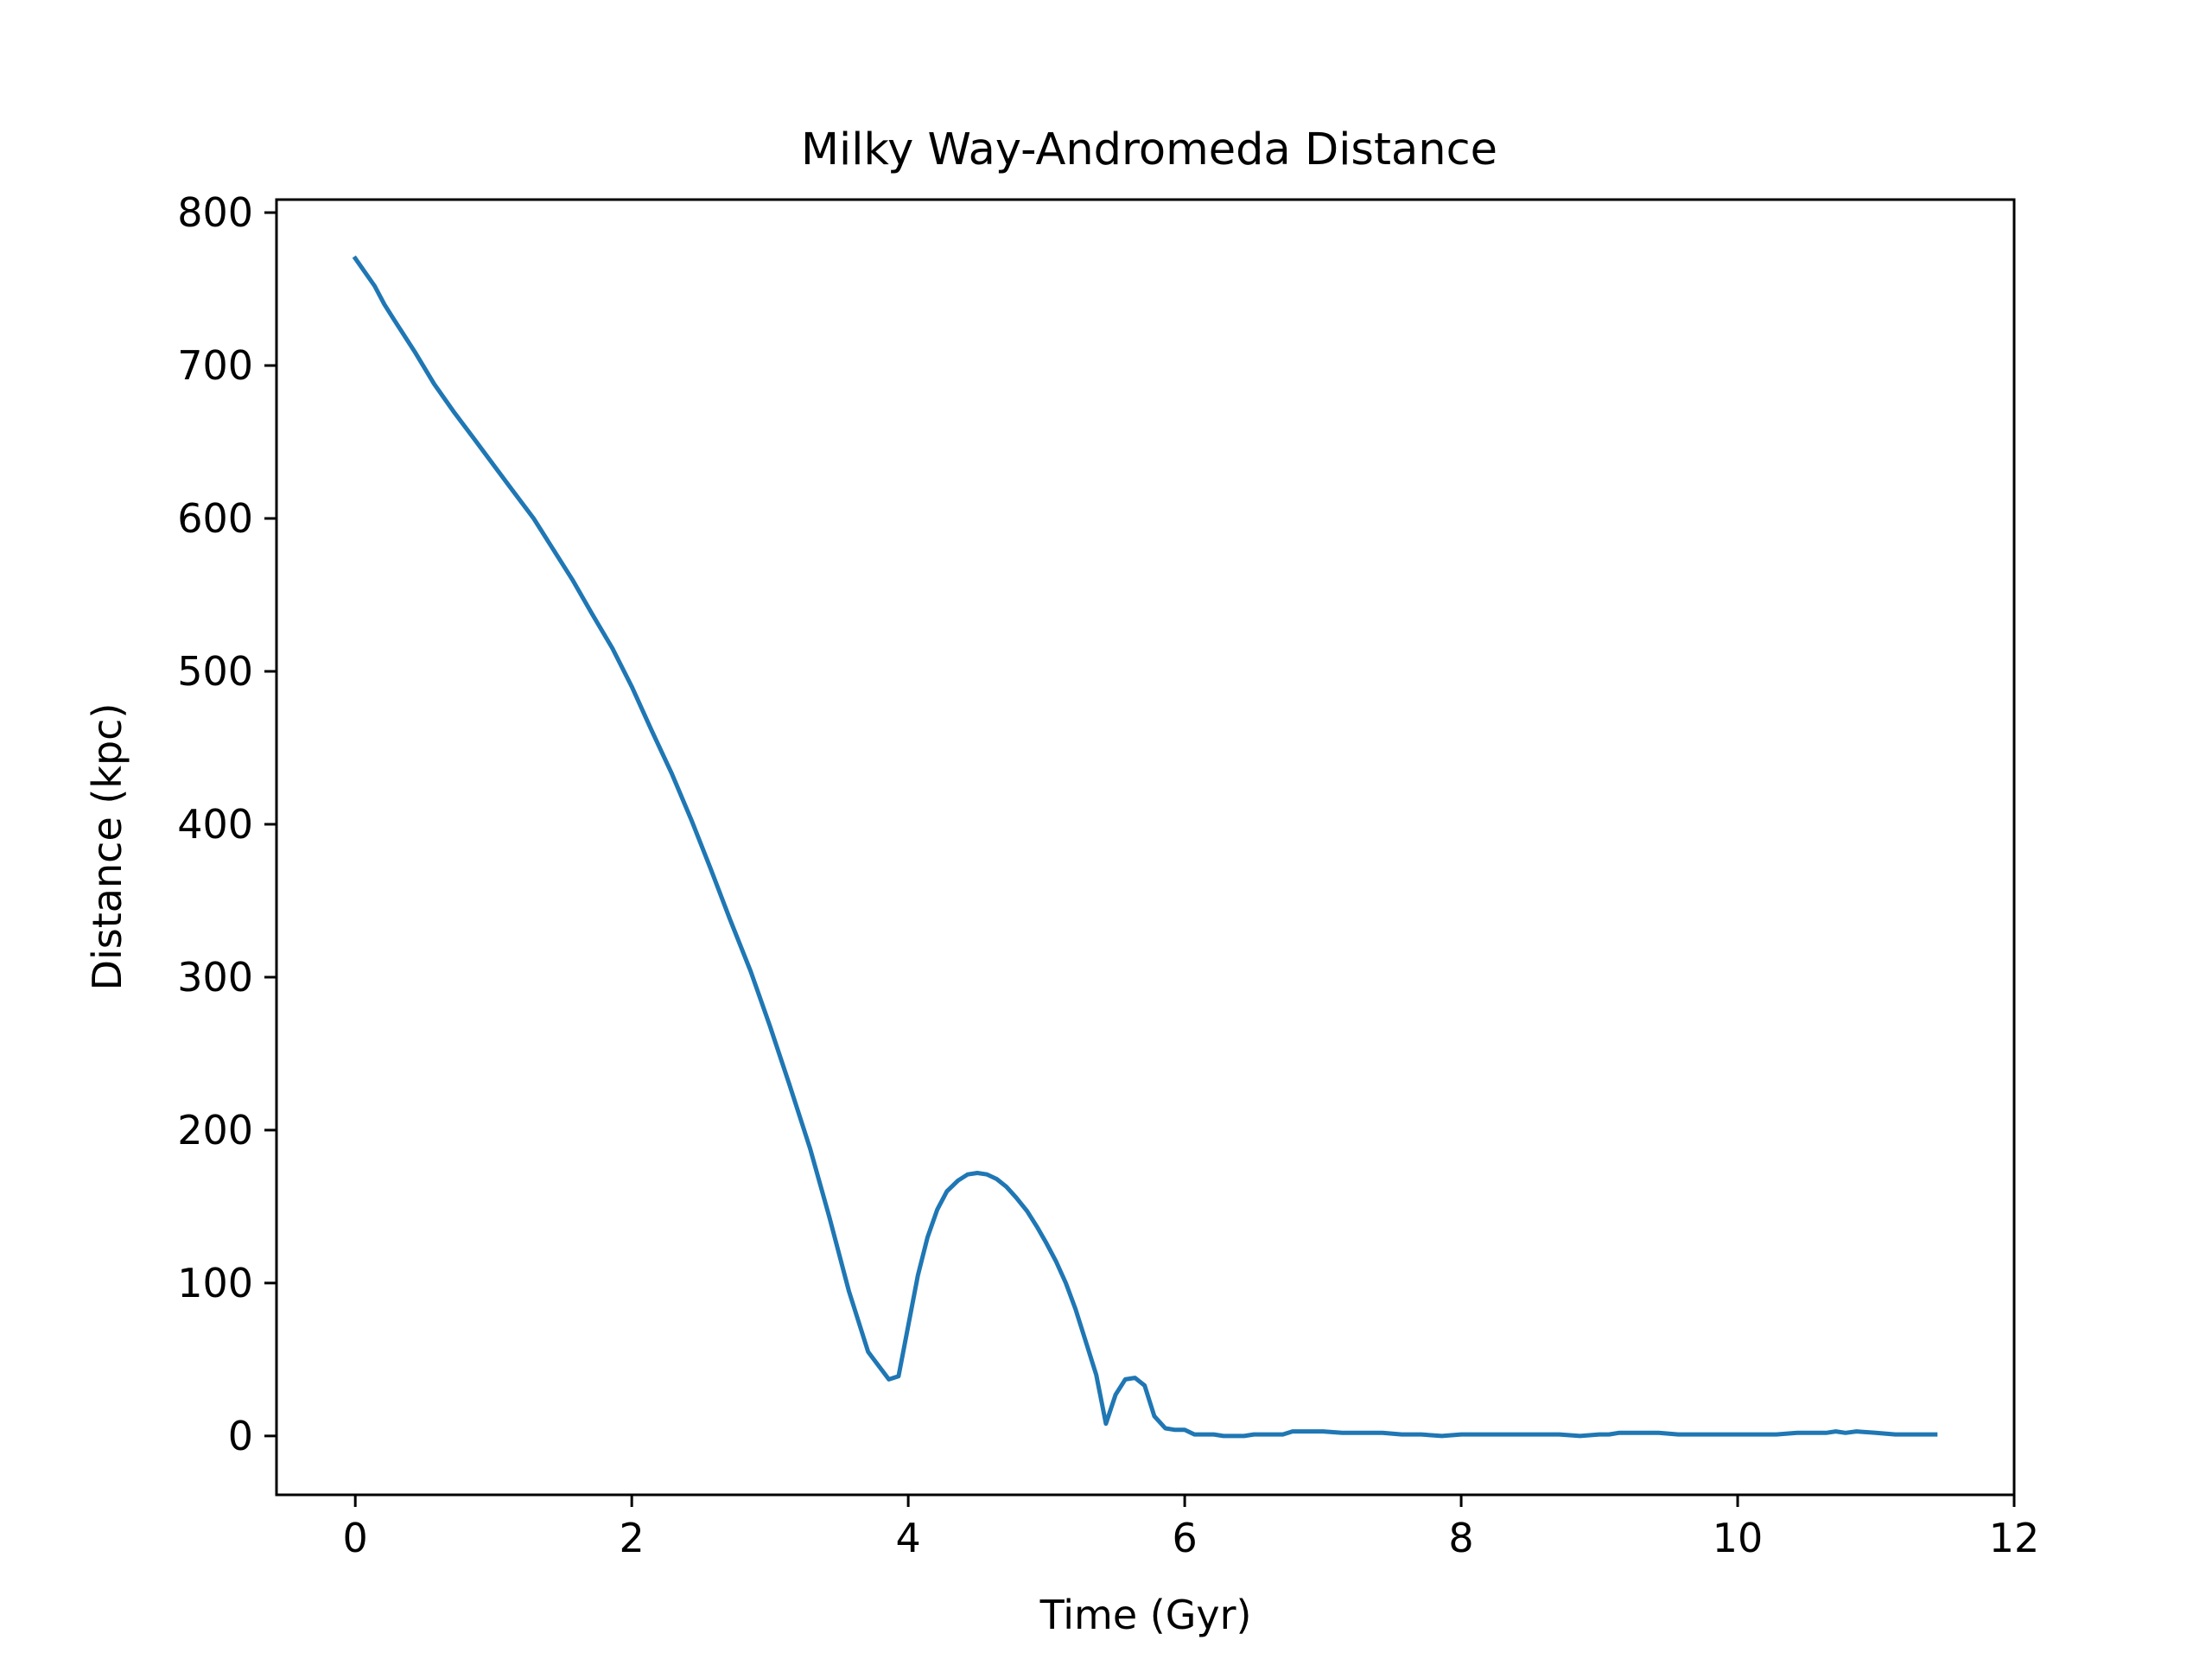 Image resolution: width=2212 pixels, height=1659 pixels. Describe the element at coordinates (1149, 149) in the screenshot. I see `chart-title: Milky Way-Andromeda Distance` at that location.